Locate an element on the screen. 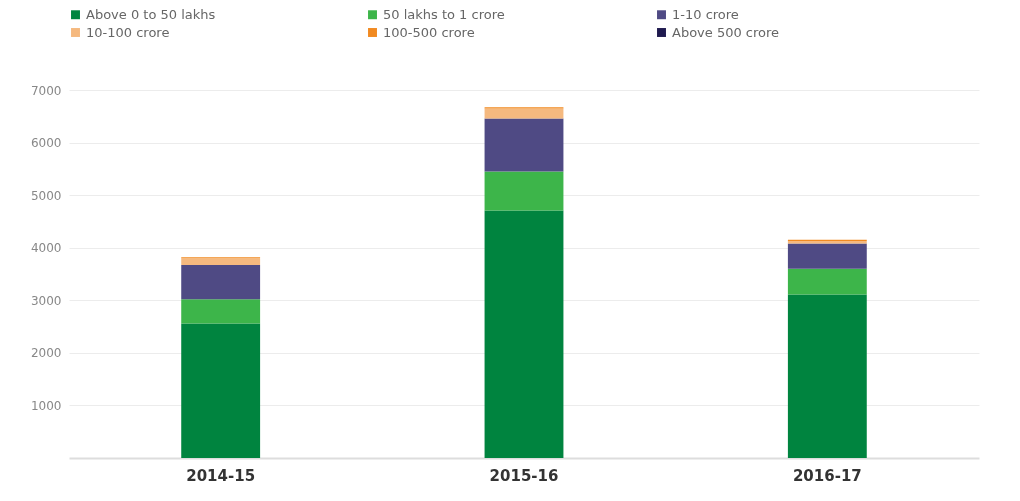 This screenshot has width=1020, height=501. x-tick-label: 2014-15 is located at coordinates (221, 475).